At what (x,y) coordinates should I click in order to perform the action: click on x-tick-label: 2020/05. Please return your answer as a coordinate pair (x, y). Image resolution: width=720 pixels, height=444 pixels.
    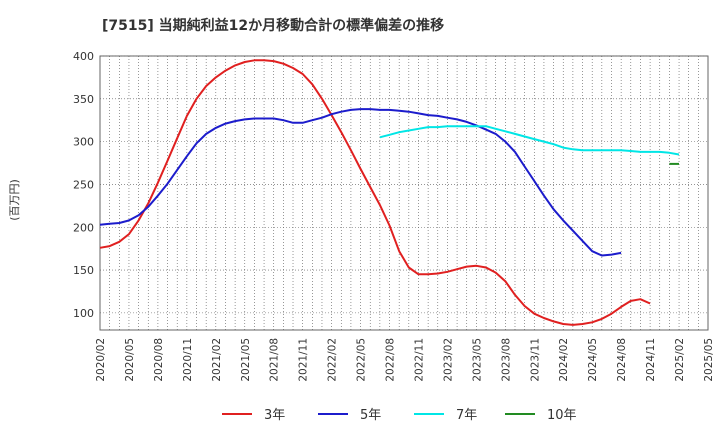
    Looking at the image, I should click on (130, 360).